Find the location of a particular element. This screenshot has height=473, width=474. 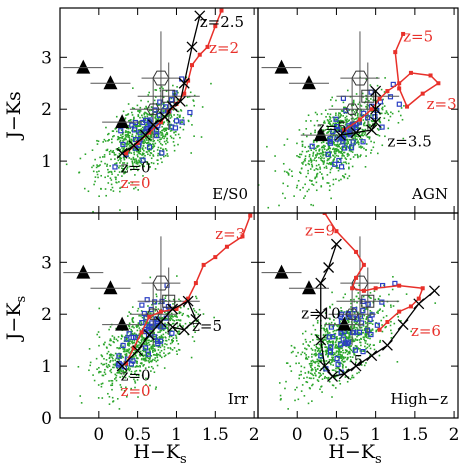

x-tick-label: 1 is located at coordinates (176, 435).